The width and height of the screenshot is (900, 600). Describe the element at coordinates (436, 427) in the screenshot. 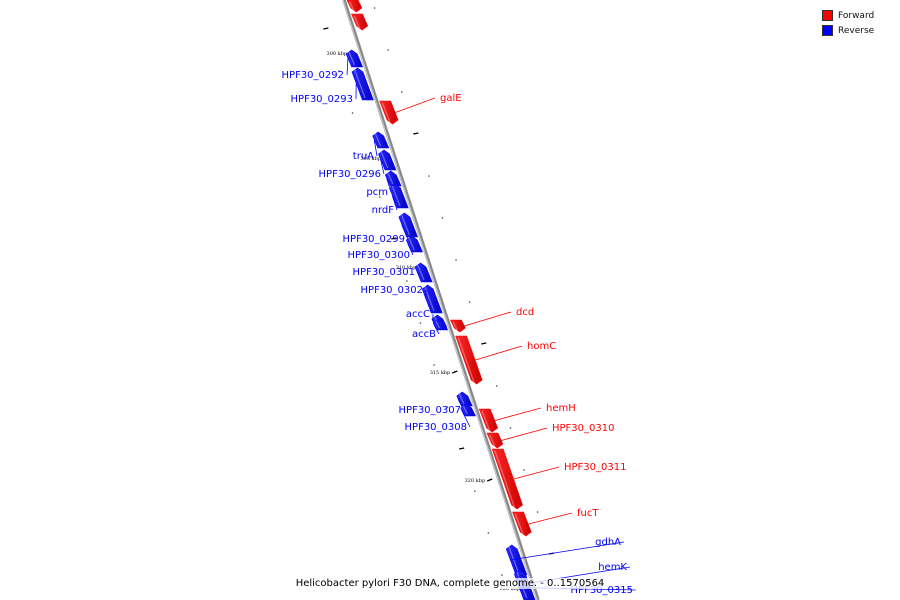

I see `gene-label: HPF30_0308` at that location.